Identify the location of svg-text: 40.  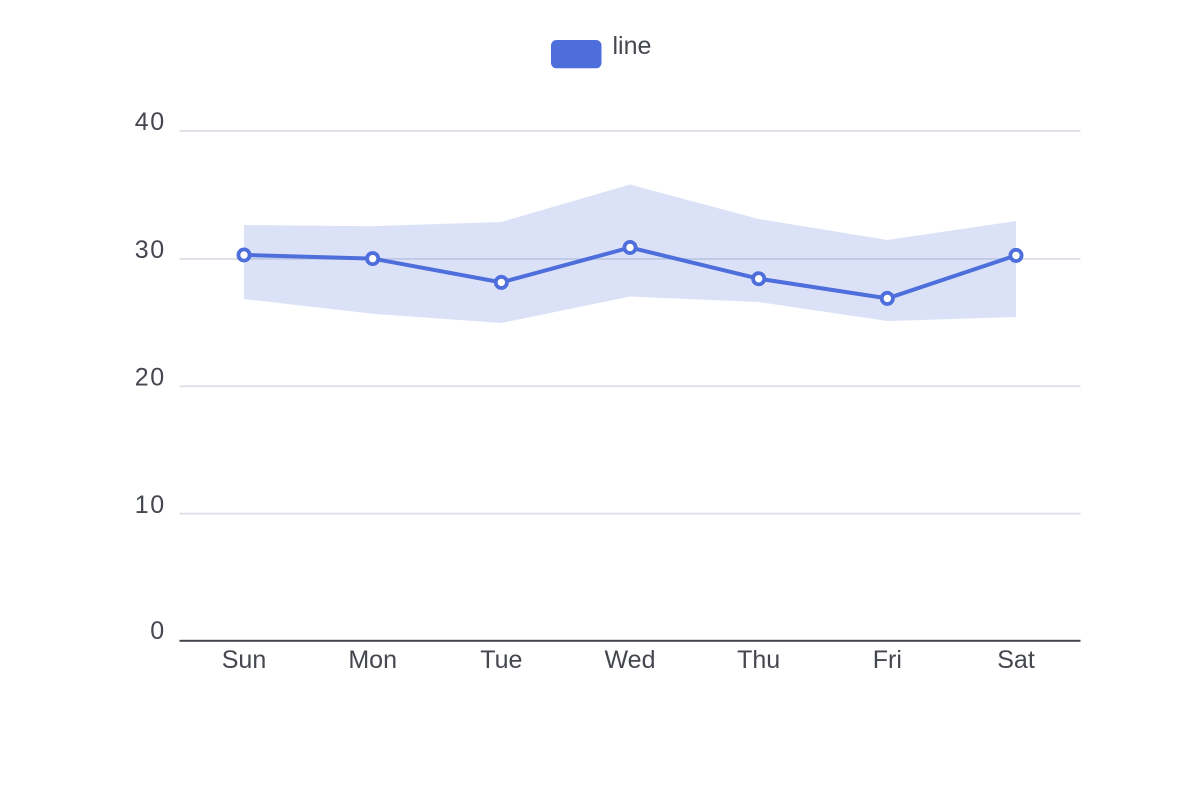
(150, 122).